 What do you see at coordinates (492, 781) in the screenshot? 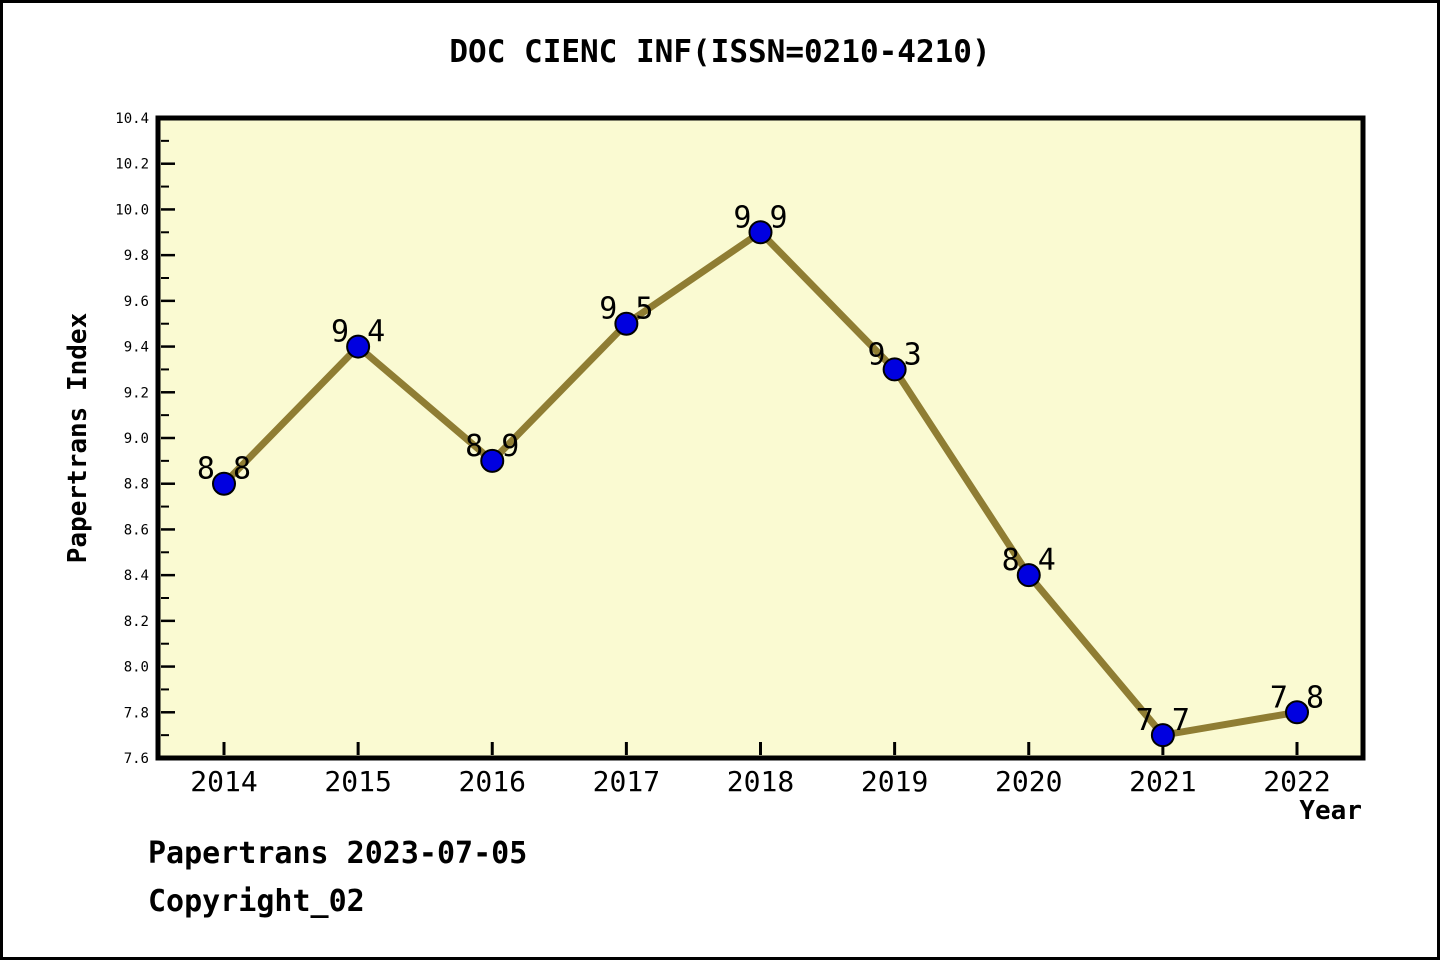
I see `x-tick-label: 2016` at bounding box center [492, 781].